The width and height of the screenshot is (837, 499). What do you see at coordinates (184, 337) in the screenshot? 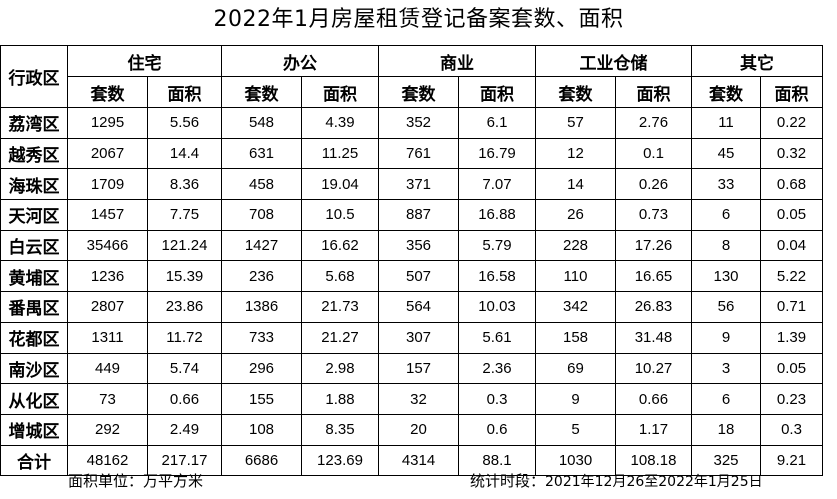
I see `cell-residential-area: 11.72` at bounding box center [184, 337].